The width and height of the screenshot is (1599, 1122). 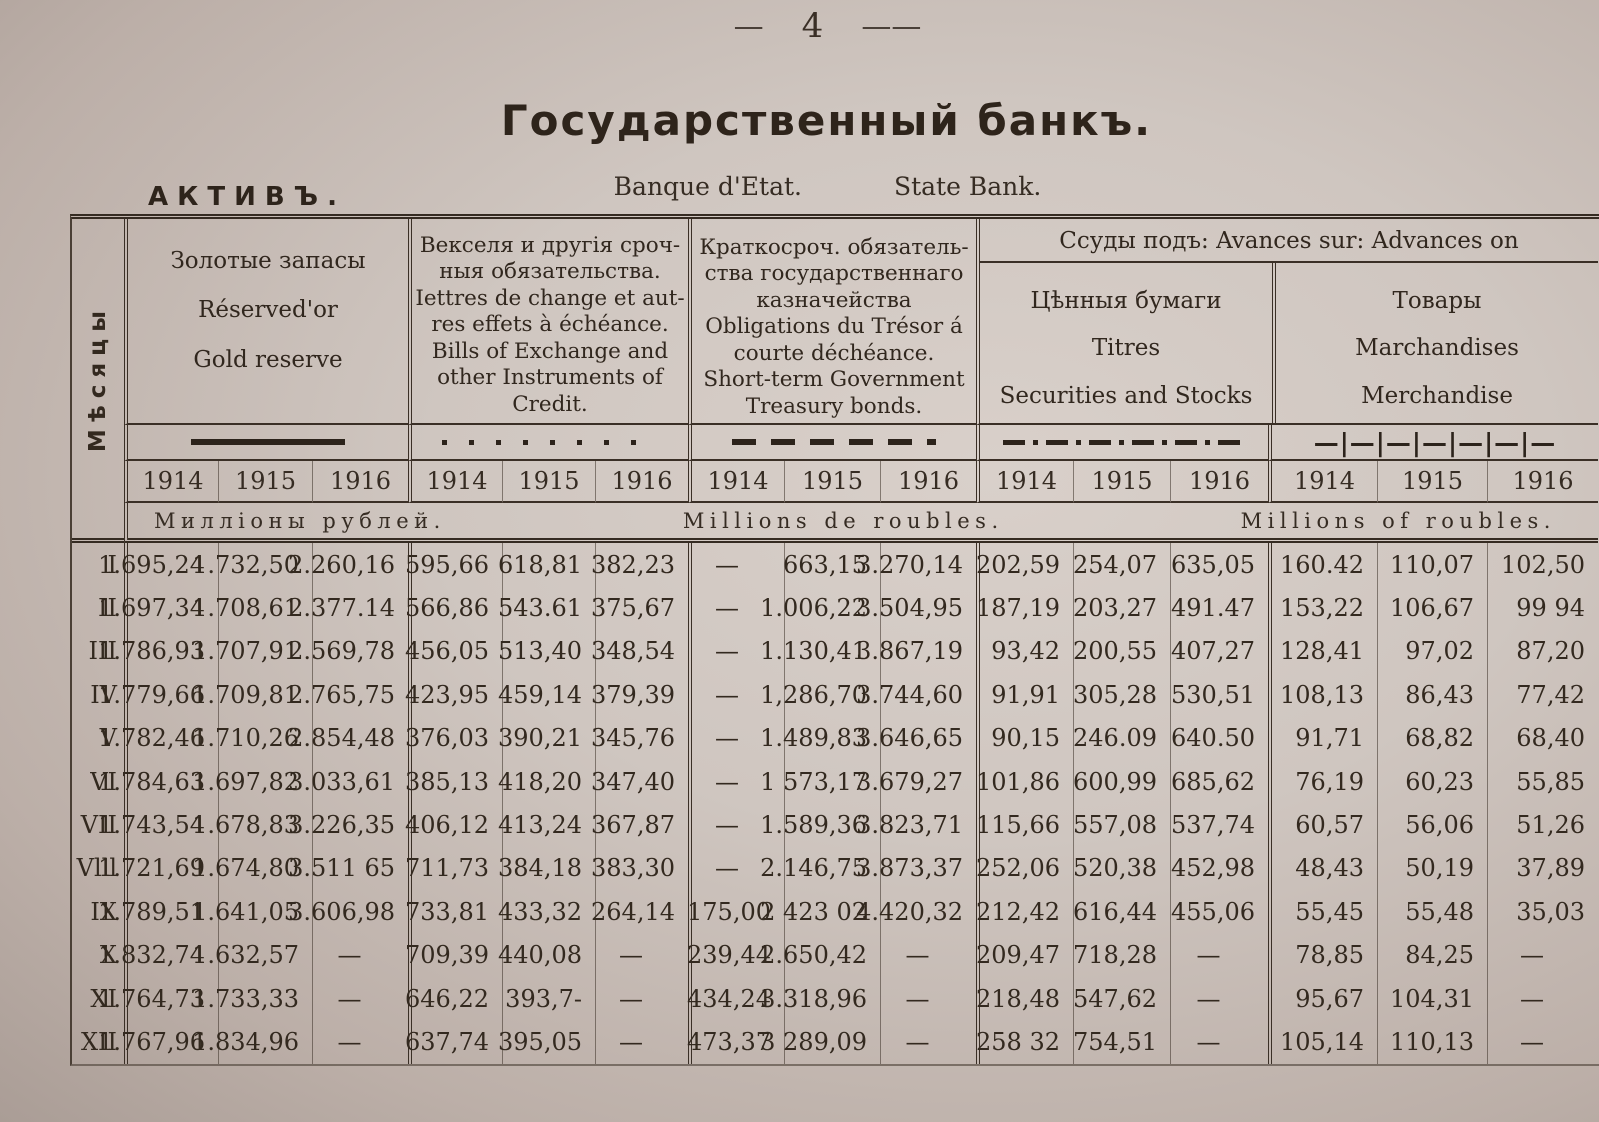 What do you see at coordinates (158, 781) in the screenshot?
I see `table-cell: 1.784,63` at bounding box center [158, 781].